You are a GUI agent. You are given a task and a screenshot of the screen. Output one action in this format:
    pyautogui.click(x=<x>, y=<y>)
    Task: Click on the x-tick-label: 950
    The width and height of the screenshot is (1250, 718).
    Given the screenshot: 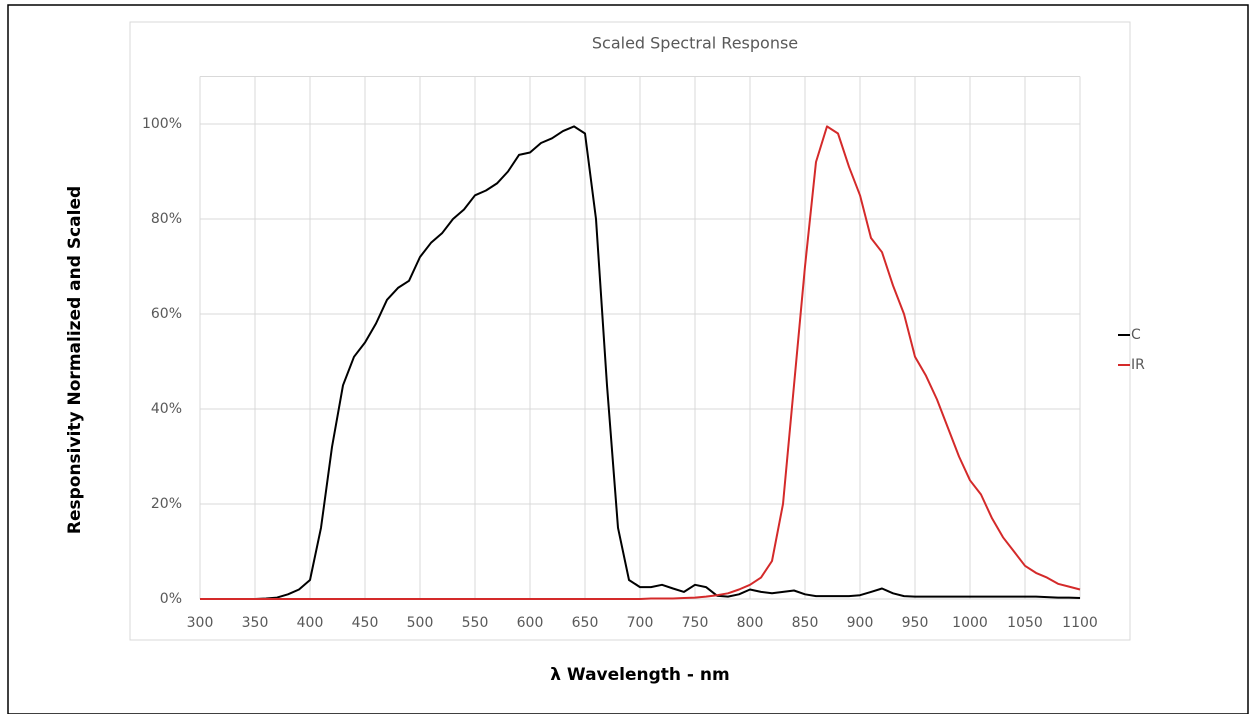 What is the action you would take?
    pyautogui.click(x=915, y=623)
    